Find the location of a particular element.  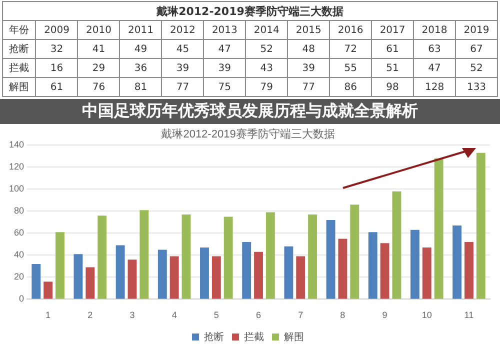

text: 戴琳2012-2019赛季防守端三大数据 is located at coordinates (250, 11).